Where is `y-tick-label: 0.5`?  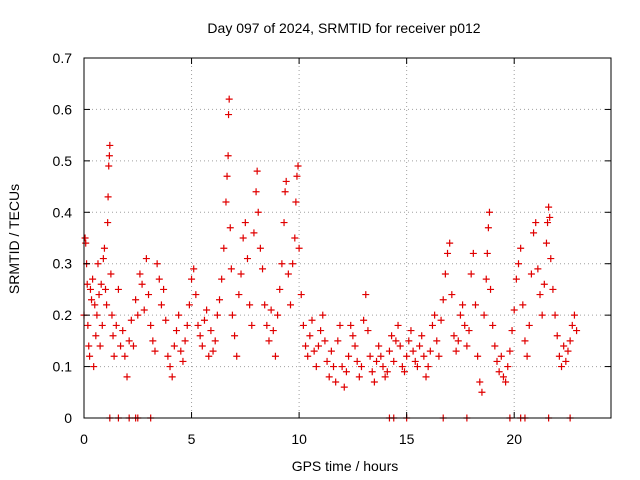 y-tick-label: 0.5 is located at coordinates (63, 161).